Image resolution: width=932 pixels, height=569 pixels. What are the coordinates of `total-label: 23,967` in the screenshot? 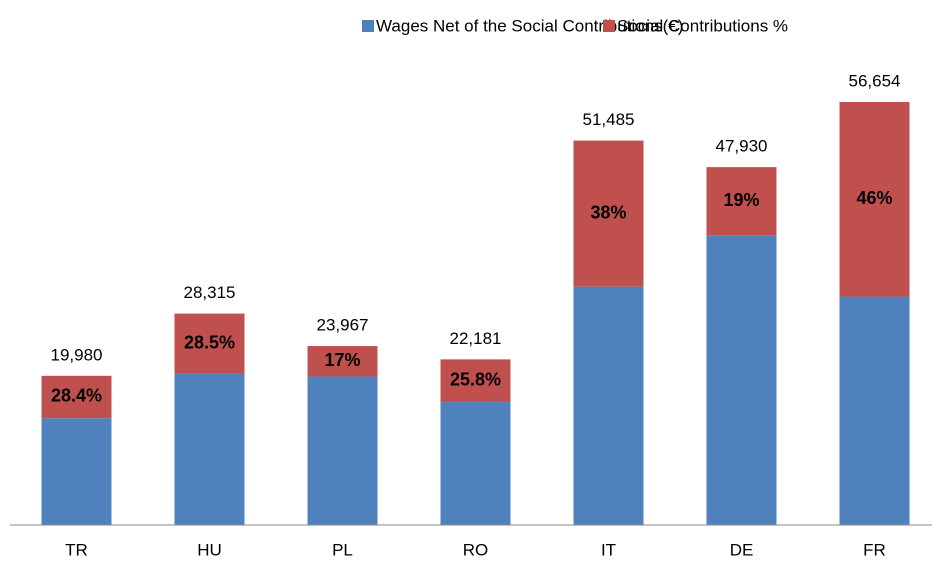 It's located at (343, 325).